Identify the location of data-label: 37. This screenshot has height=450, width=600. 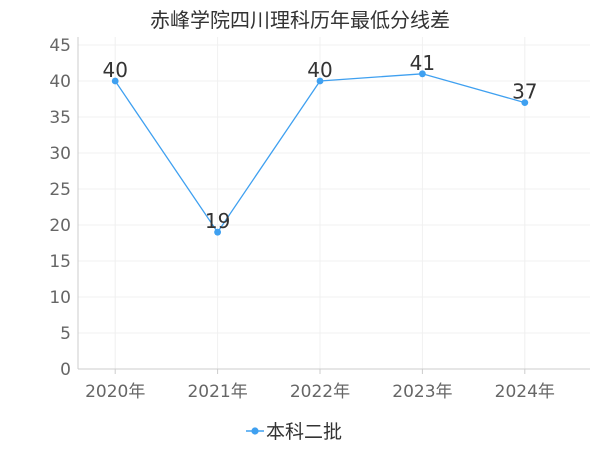
(524, 92).